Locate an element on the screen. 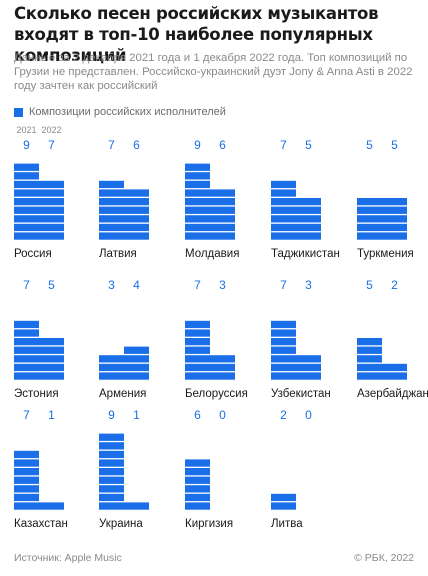 This screenshot has height=576, width=428. country-label: Туркмения is located at coordinates (385, 254).